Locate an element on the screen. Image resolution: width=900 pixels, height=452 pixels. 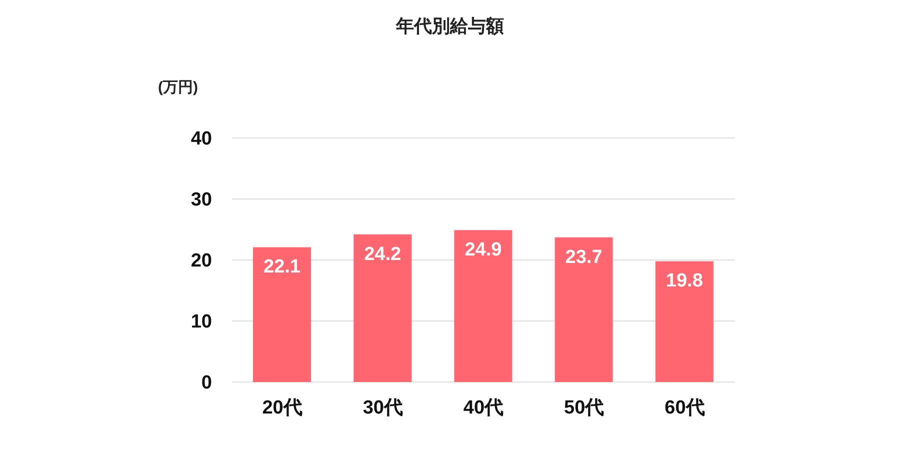
data-label: 22.1 is located at coordinates (282, 267).